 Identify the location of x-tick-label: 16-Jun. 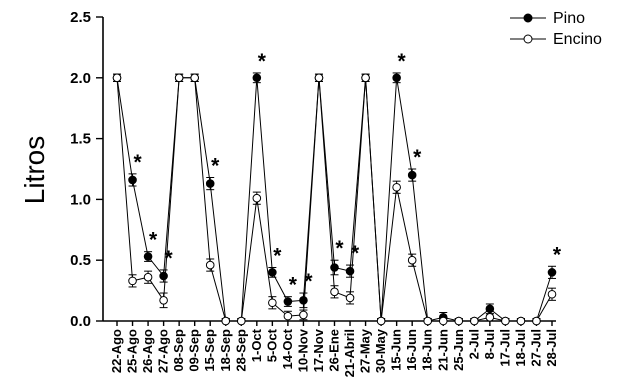
(411, 350).